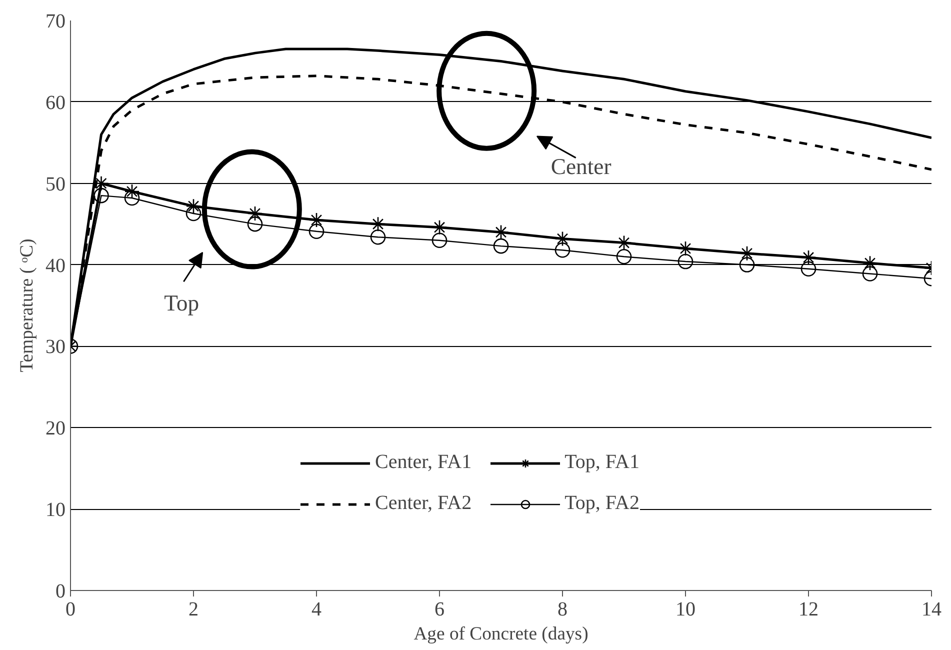 Image resolution: width=951 pixels, height=650 pixels. What do you see at coordinates (56, 429) in the screenshot?
I see `y-tick-label: 20` at bounding box center [56, 429].